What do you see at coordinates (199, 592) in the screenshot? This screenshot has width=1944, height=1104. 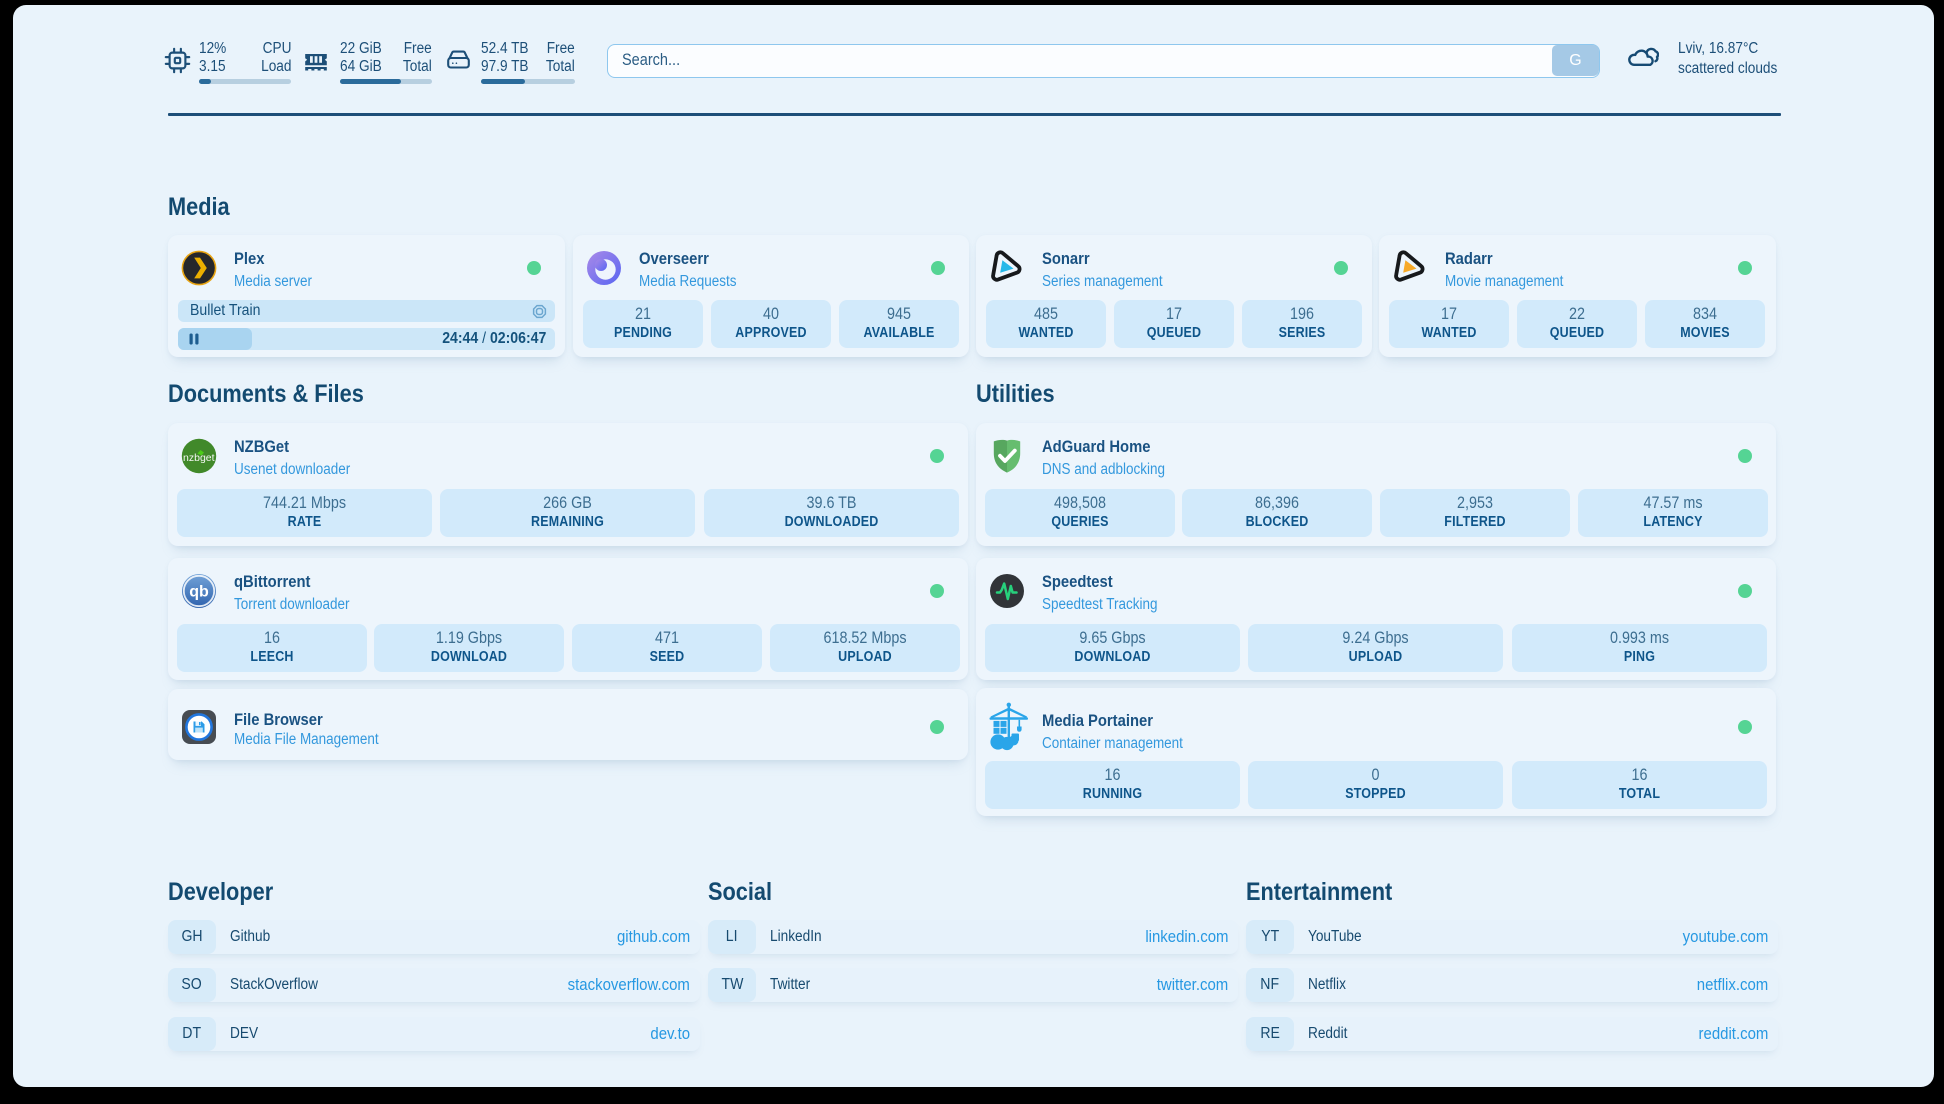 I see `svg-text: qb` at bounding box center [199, 592].